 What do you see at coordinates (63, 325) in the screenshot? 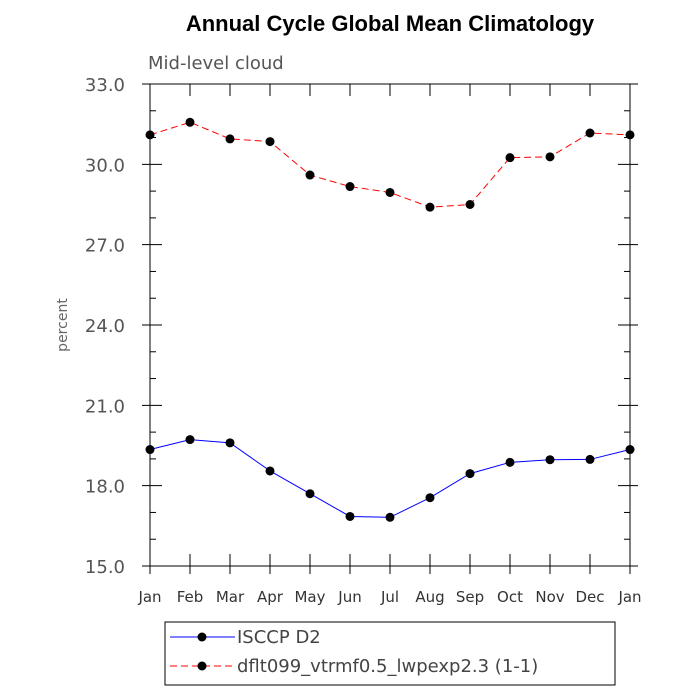
I see `y-axis-label: percent` at bounding box center [63, 325].